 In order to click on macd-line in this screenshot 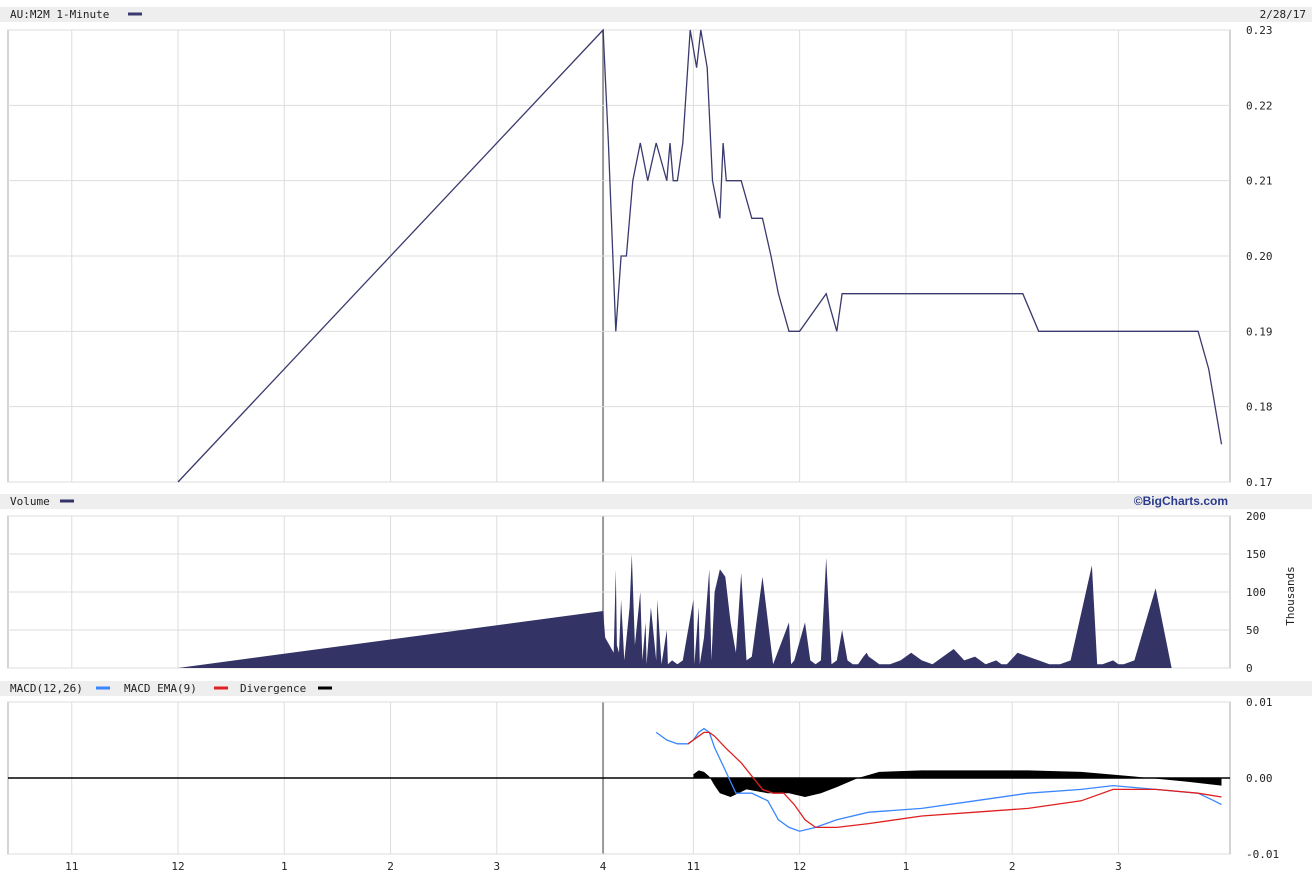, I will do `click(938, 779)`.